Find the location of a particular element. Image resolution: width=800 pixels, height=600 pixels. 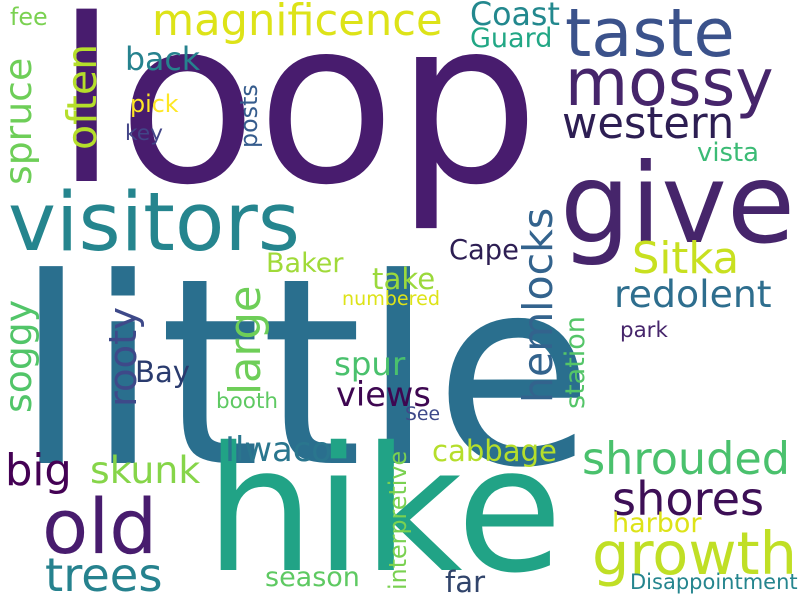

word-hike: hike is located at coordinates (384, 505).